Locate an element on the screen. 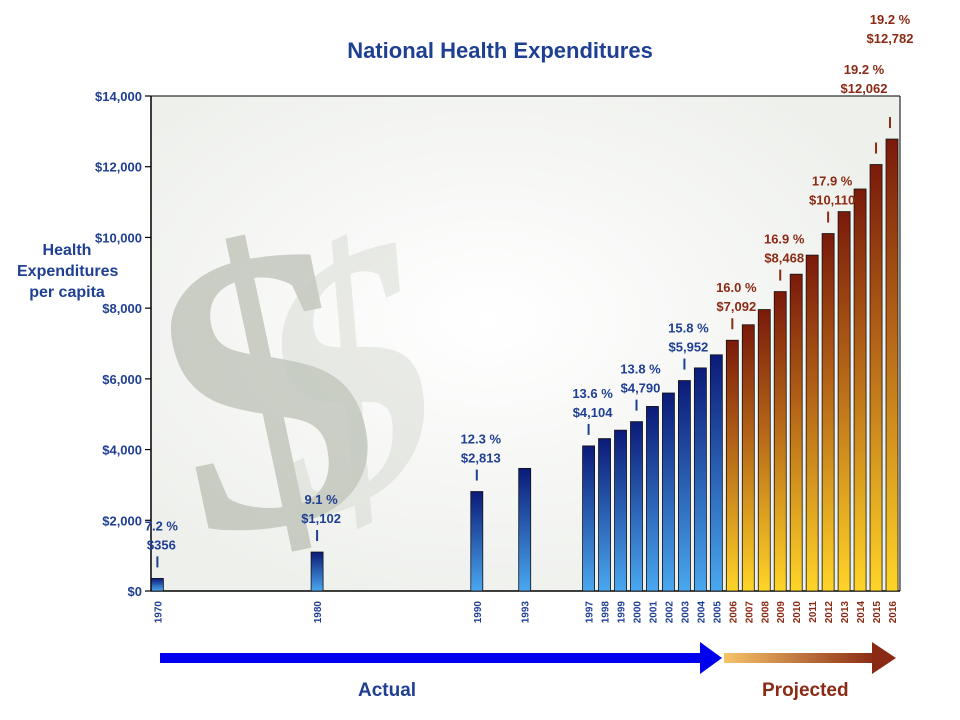 Image resolution: width=960 pixels, height=720 pixels. annotation-percent: 16.9 % is located at coordinates (784, 239).